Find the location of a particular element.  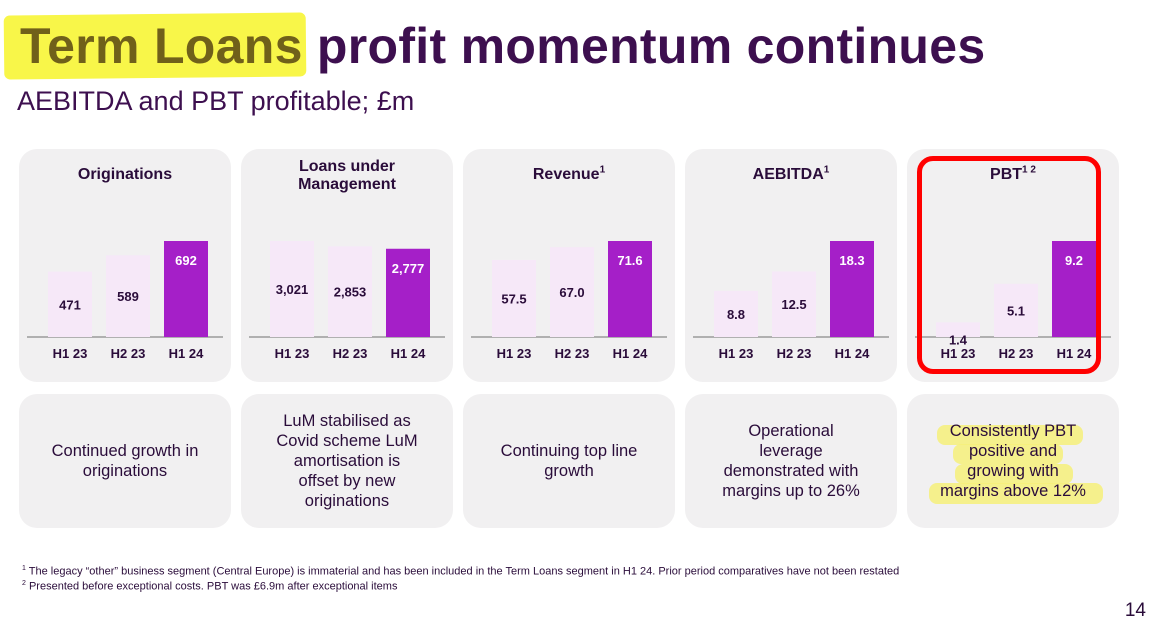

chart-data-label: 67.0 is located at coordinates (571, 292).